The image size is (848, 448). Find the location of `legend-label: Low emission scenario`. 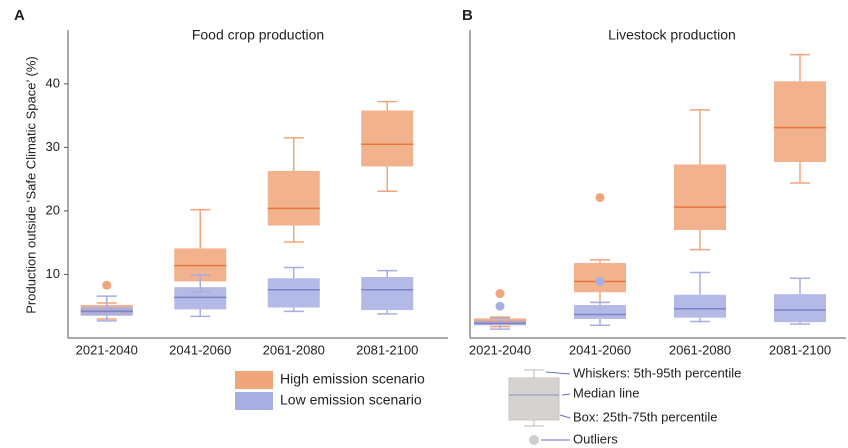

legend-label: Low emission scenario is located at coordinates (351, 400).